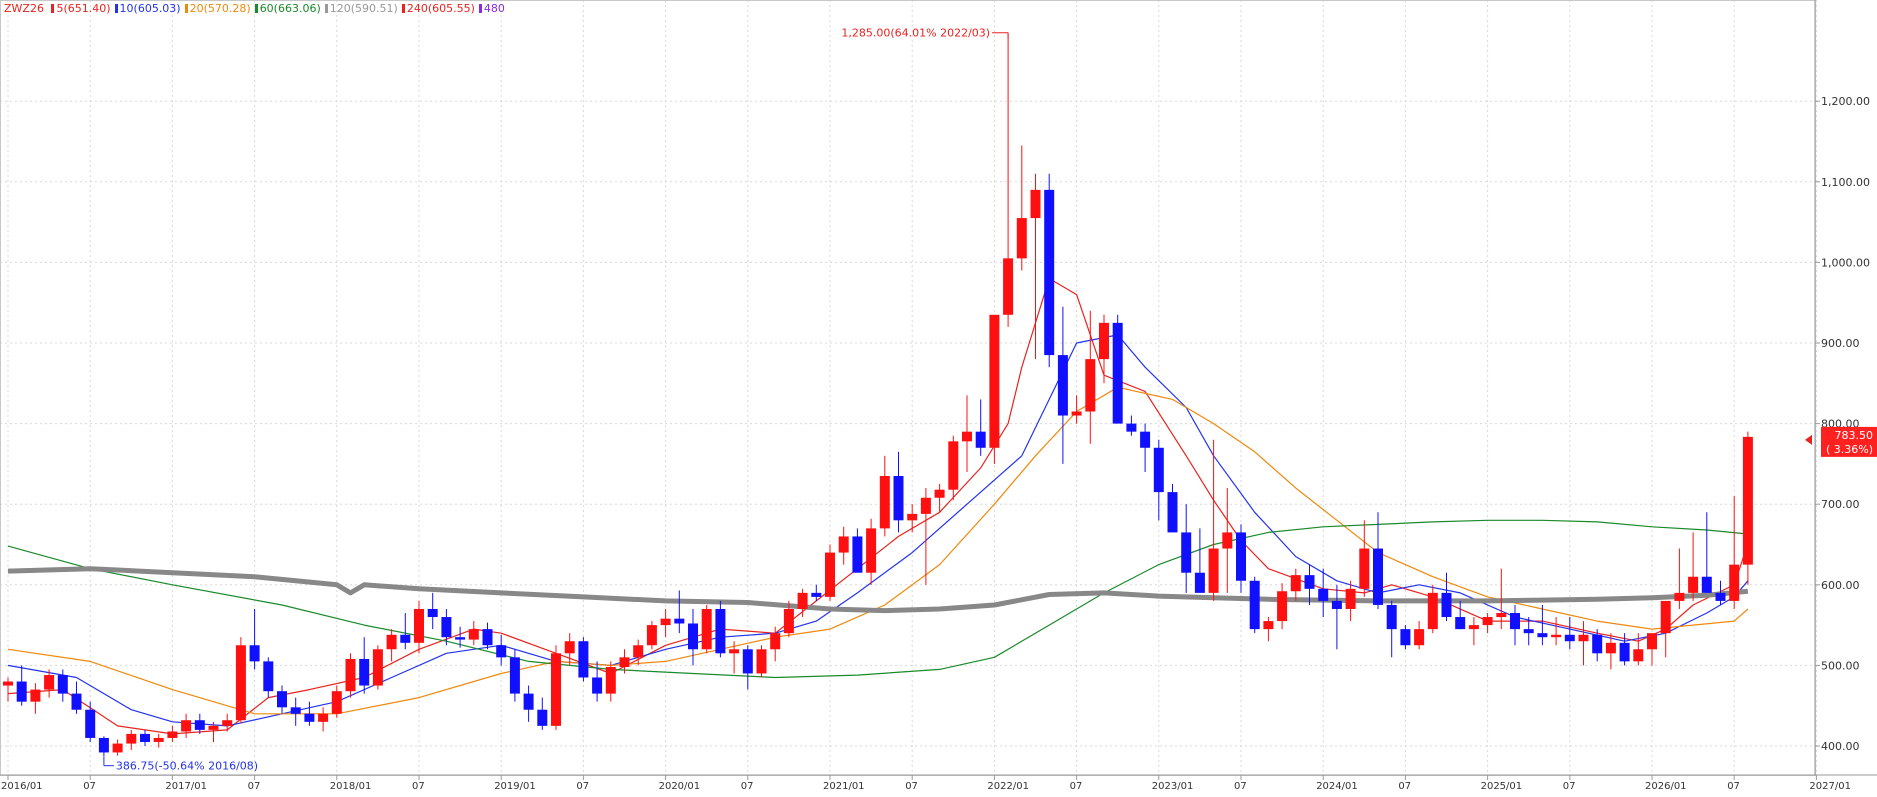 The width and height of the screenshot is (1877, 797). Describe the element at coordinates (220, 8) in the screenshot. I see `legend-label: 20(570.28)` at that location.